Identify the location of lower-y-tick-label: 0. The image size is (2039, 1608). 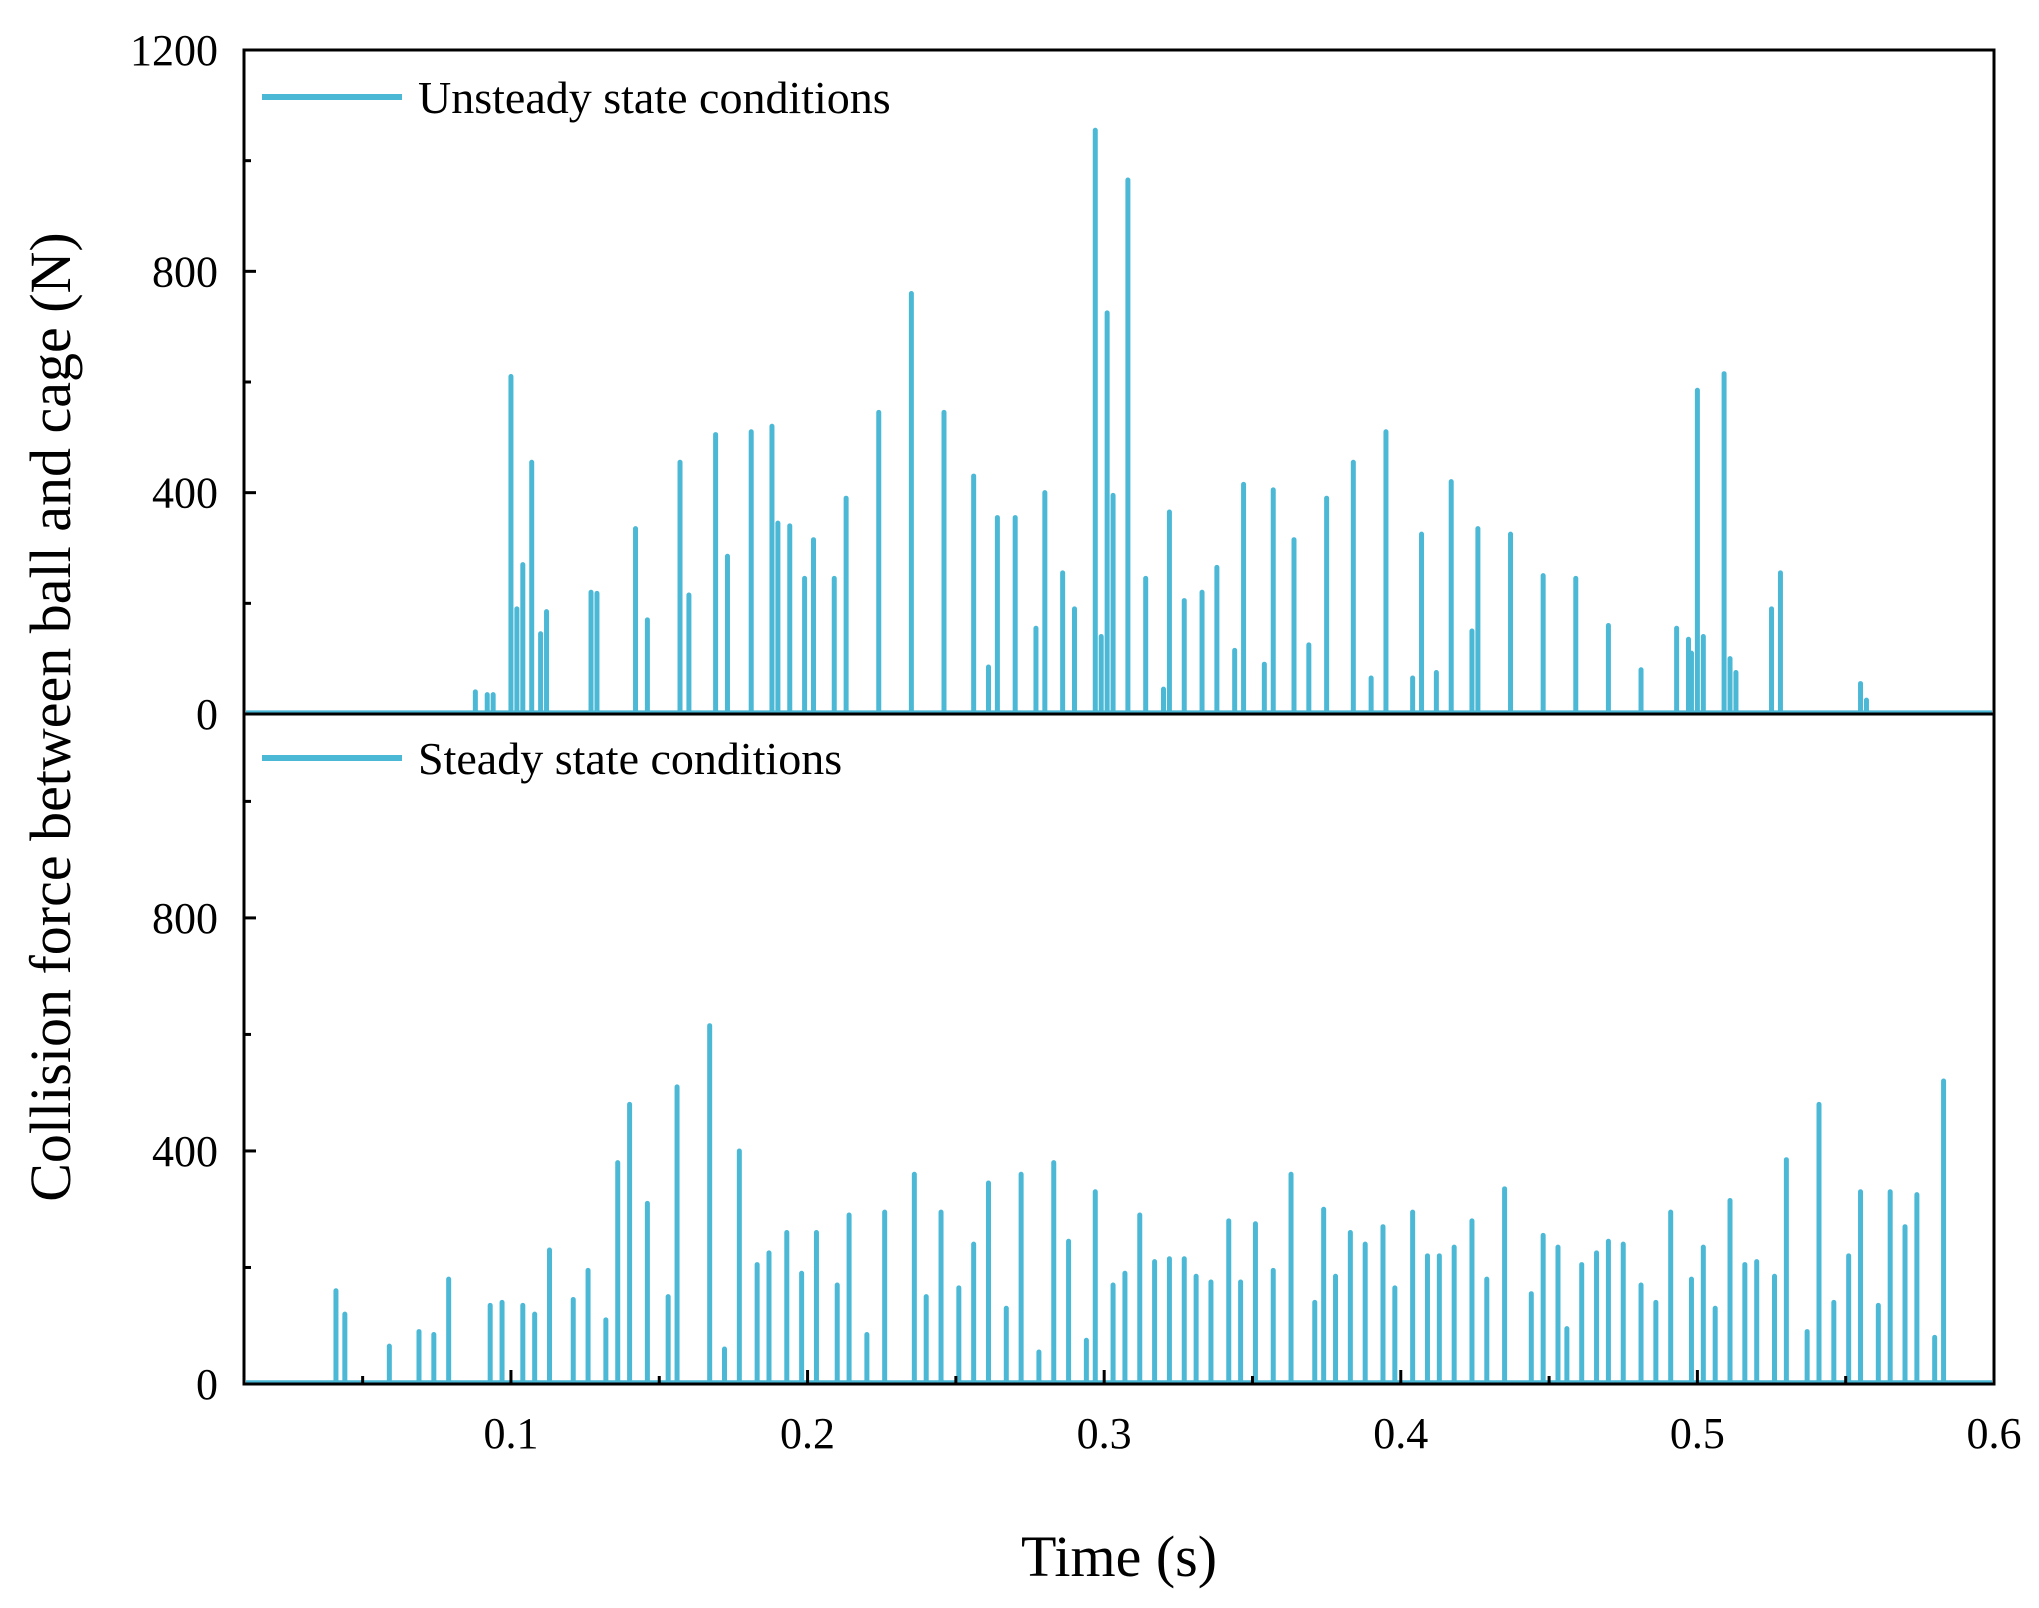
(207, 1384).